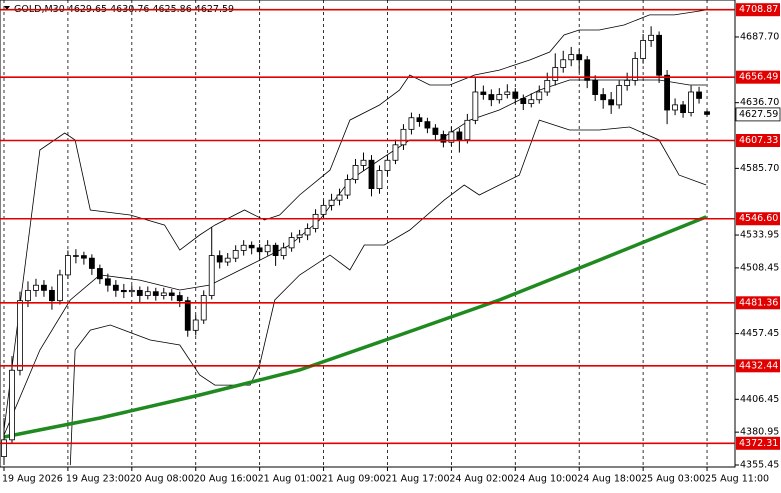 Image resolution: width=781 pixels, height=493 pixels. Describe the element at coordinates (226, 479) in the screenshot. I see `x-tick-label: 20 Aug 16:00` at that location.